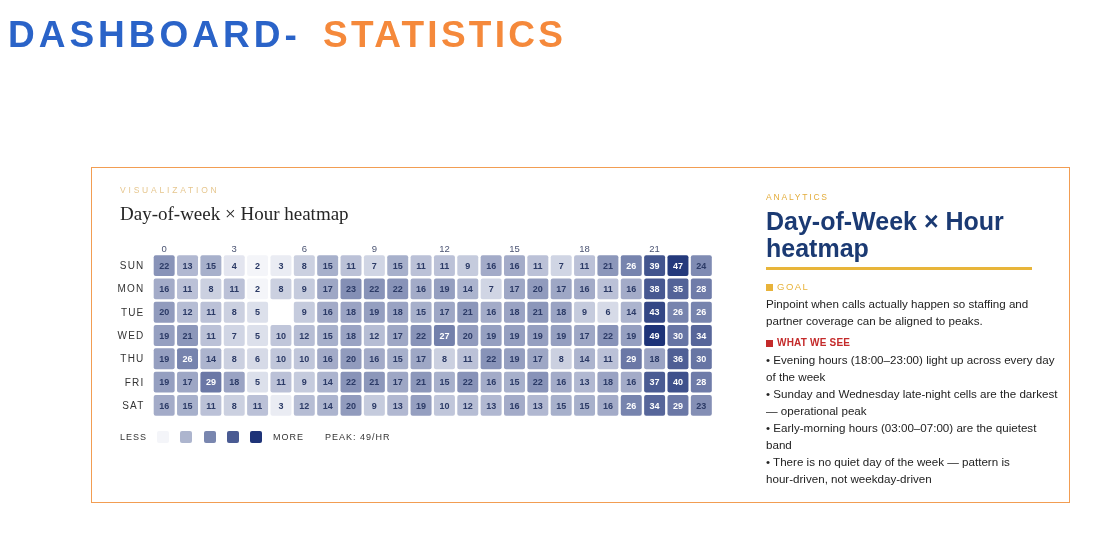  I want to click on data-label: 38, so click(654, 289).